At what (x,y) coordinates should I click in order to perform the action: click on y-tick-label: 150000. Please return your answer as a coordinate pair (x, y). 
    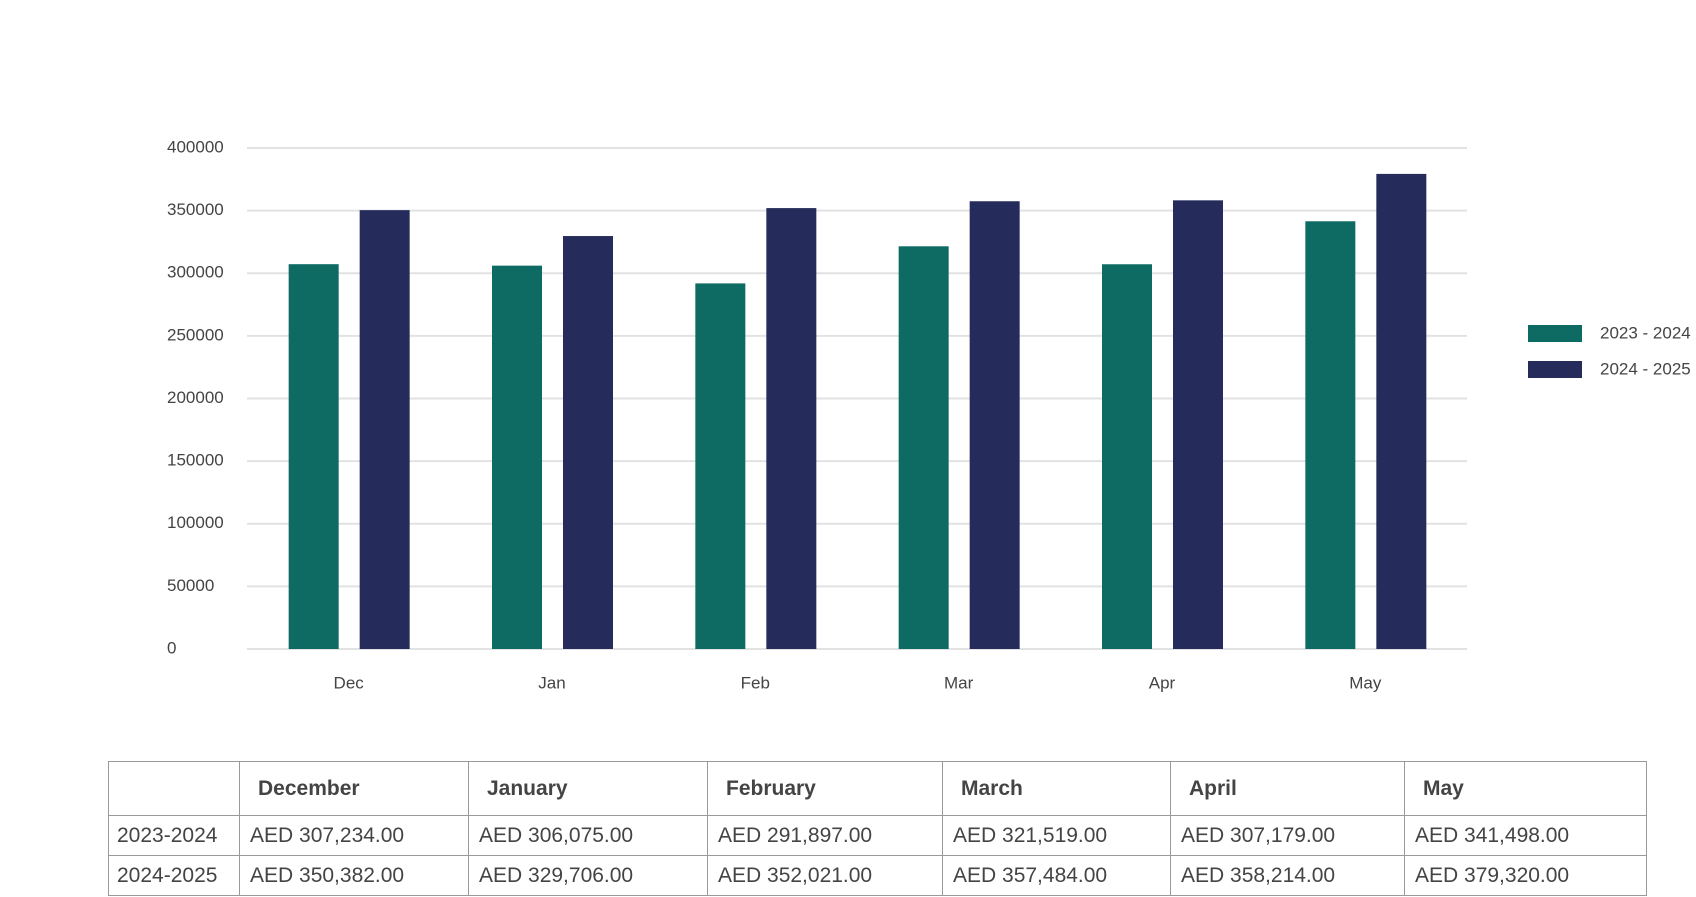
    Looking at the image, I should click on (195, 460).